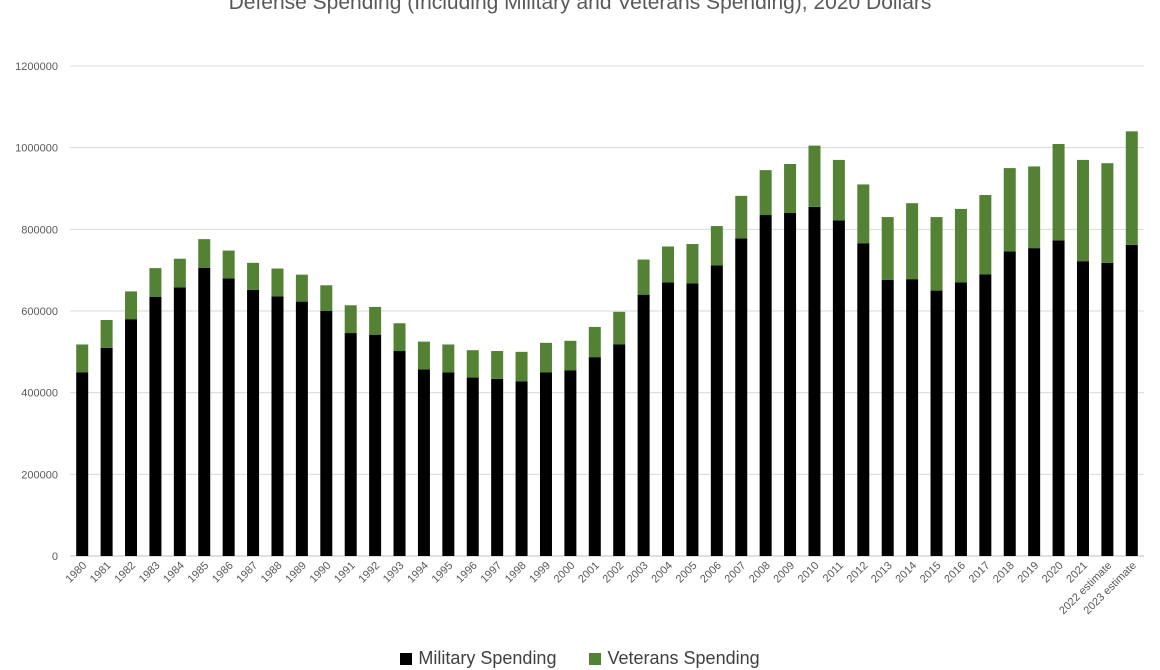 The image size is (1160, 670). Describe the element at coordinates (77, 573) in the screenshot. I see `x-tick-label: 1980` at that location.